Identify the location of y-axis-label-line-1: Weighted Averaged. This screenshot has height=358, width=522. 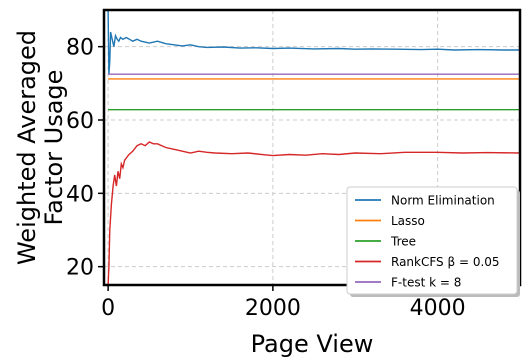
(27, 147).